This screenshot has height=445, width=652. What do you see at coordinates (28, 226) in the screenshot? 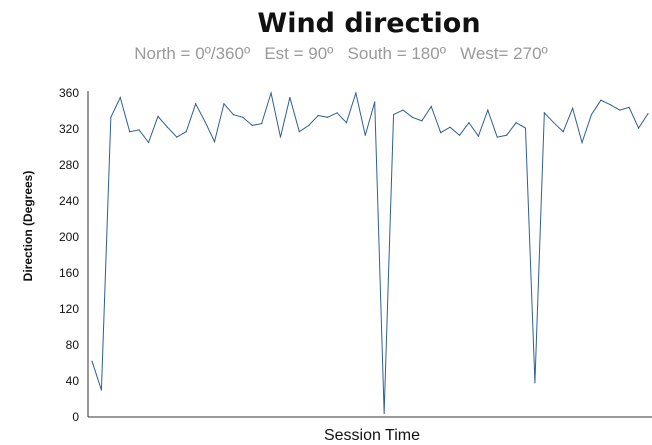
I see `y-axis-label: Direction (Degrees)` at bounding box center [28, 226].